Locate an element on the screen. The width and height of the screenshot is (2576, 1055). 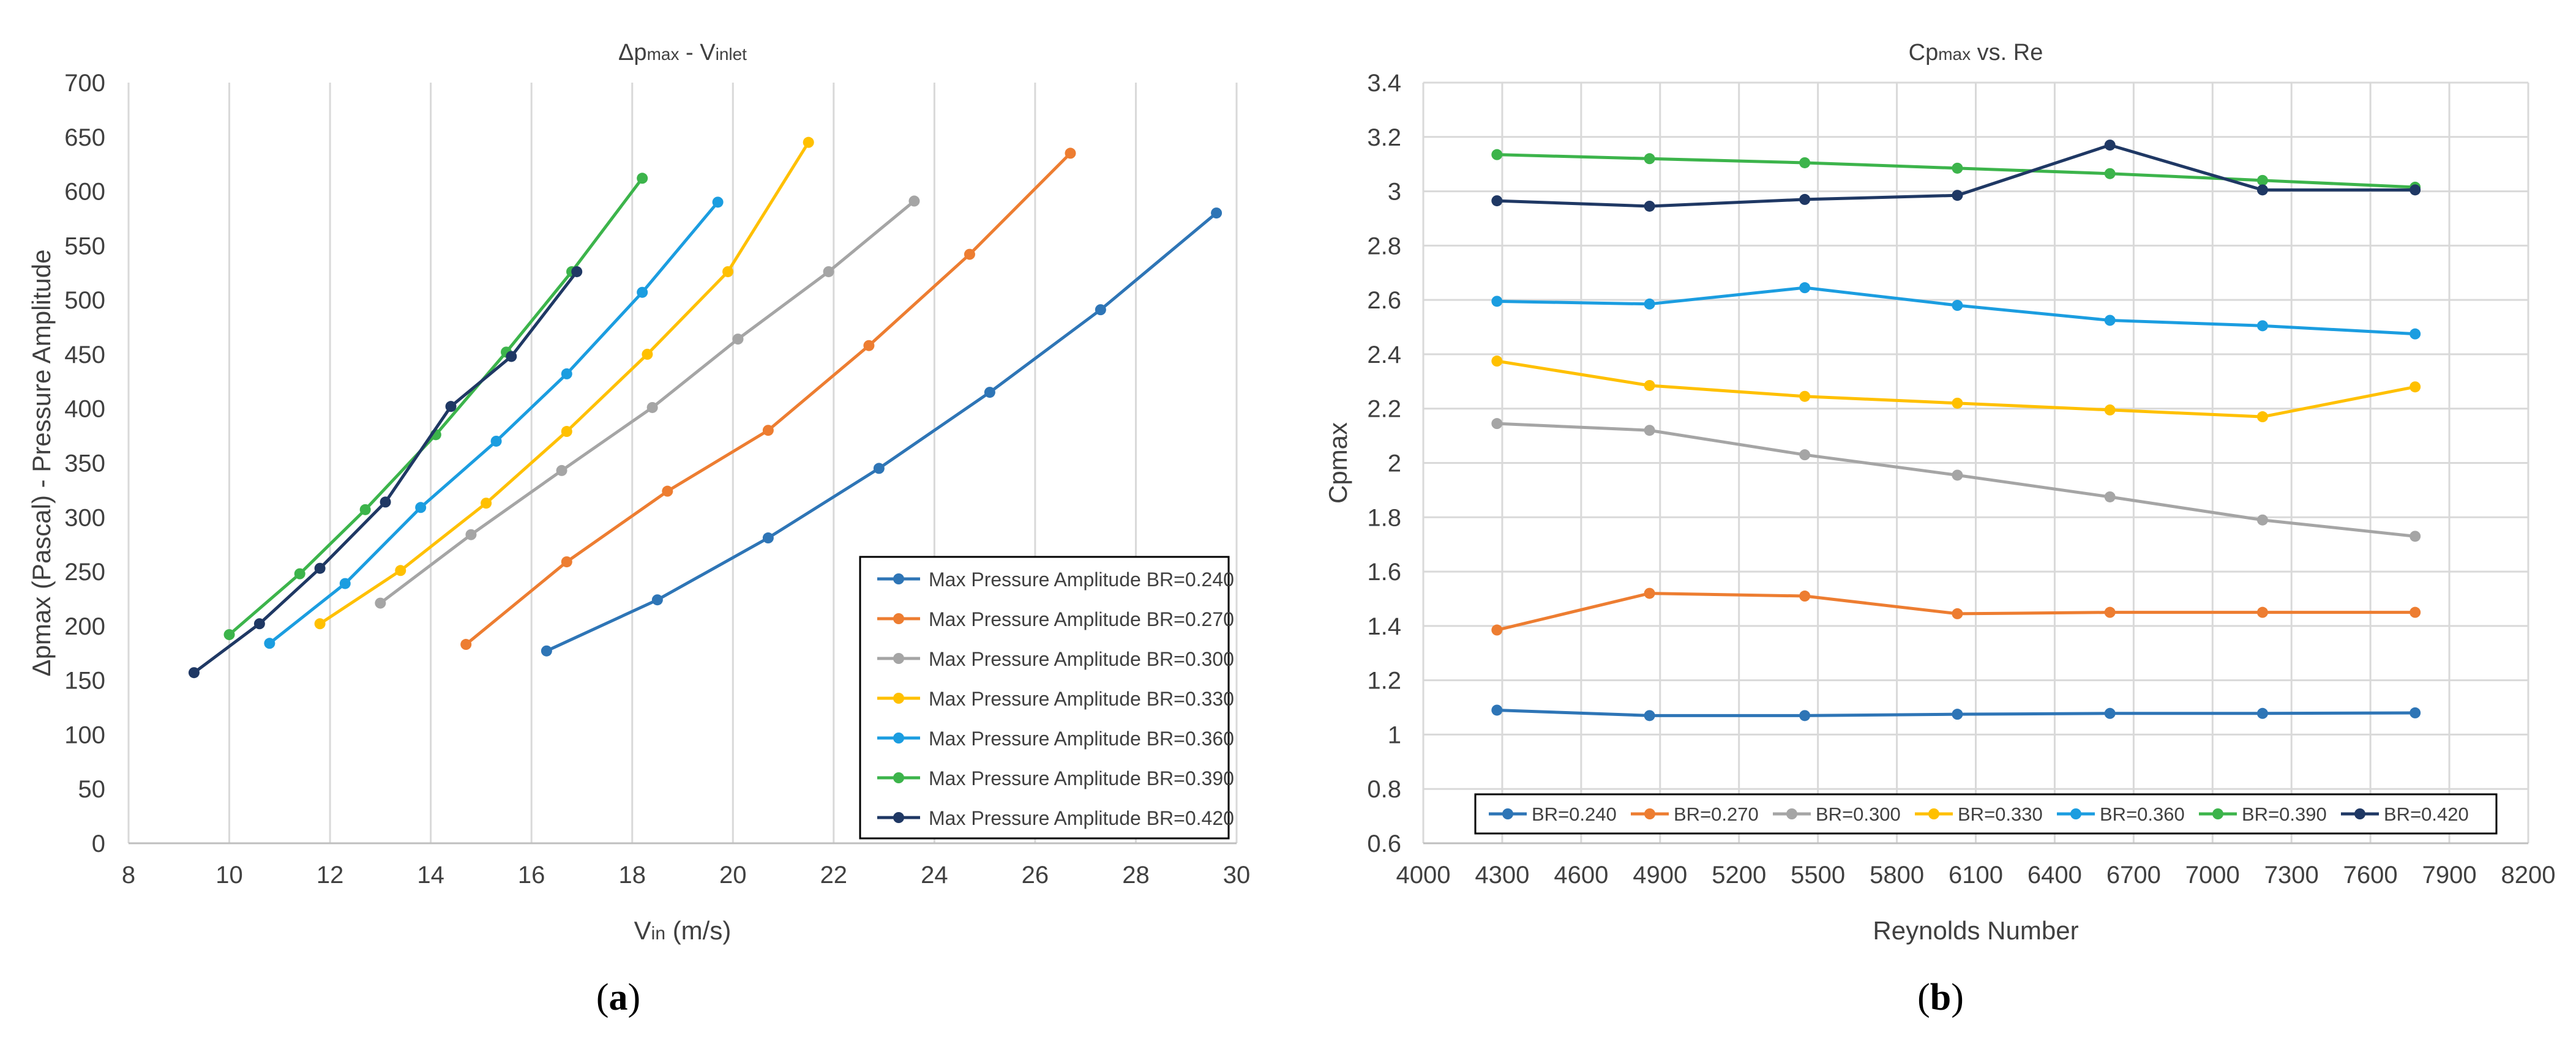
legend-label: Max Pressure Amplitude BR=0.360 is located at coordinates (1081, 739).